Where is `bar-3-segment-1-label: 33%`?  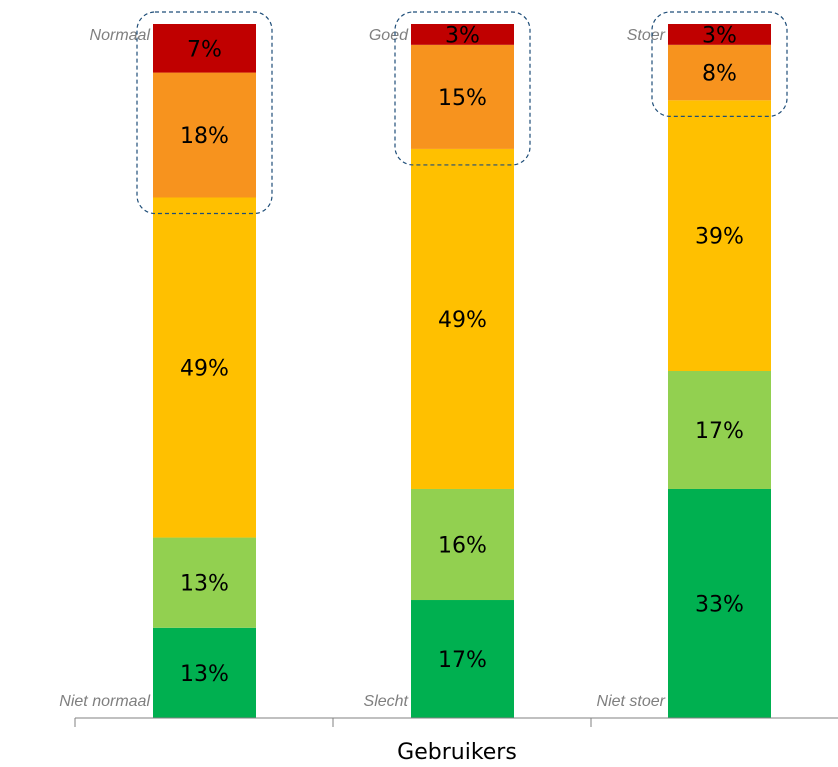 bar-3-segment-1-label: 33% is located at coordinates (719, 604).